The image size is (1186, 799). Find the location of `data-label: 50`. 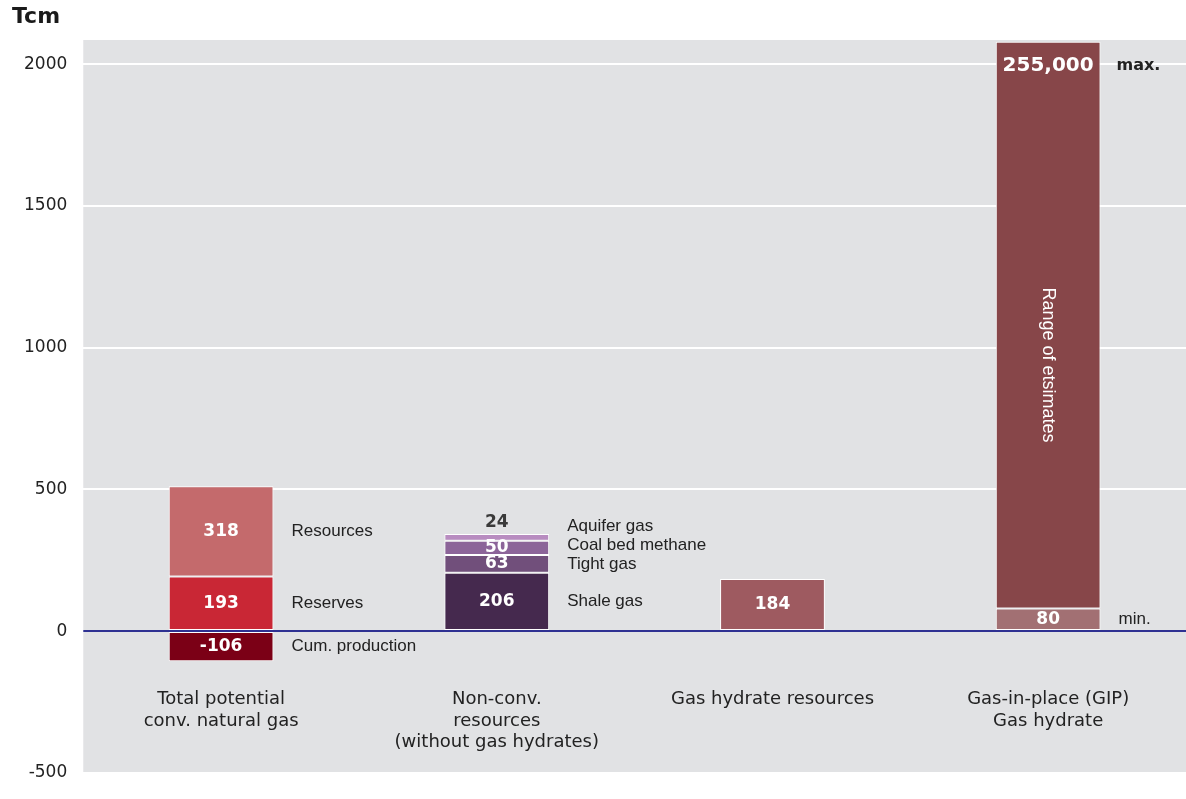

data-label: 50 is located at coordinates (496, 546).